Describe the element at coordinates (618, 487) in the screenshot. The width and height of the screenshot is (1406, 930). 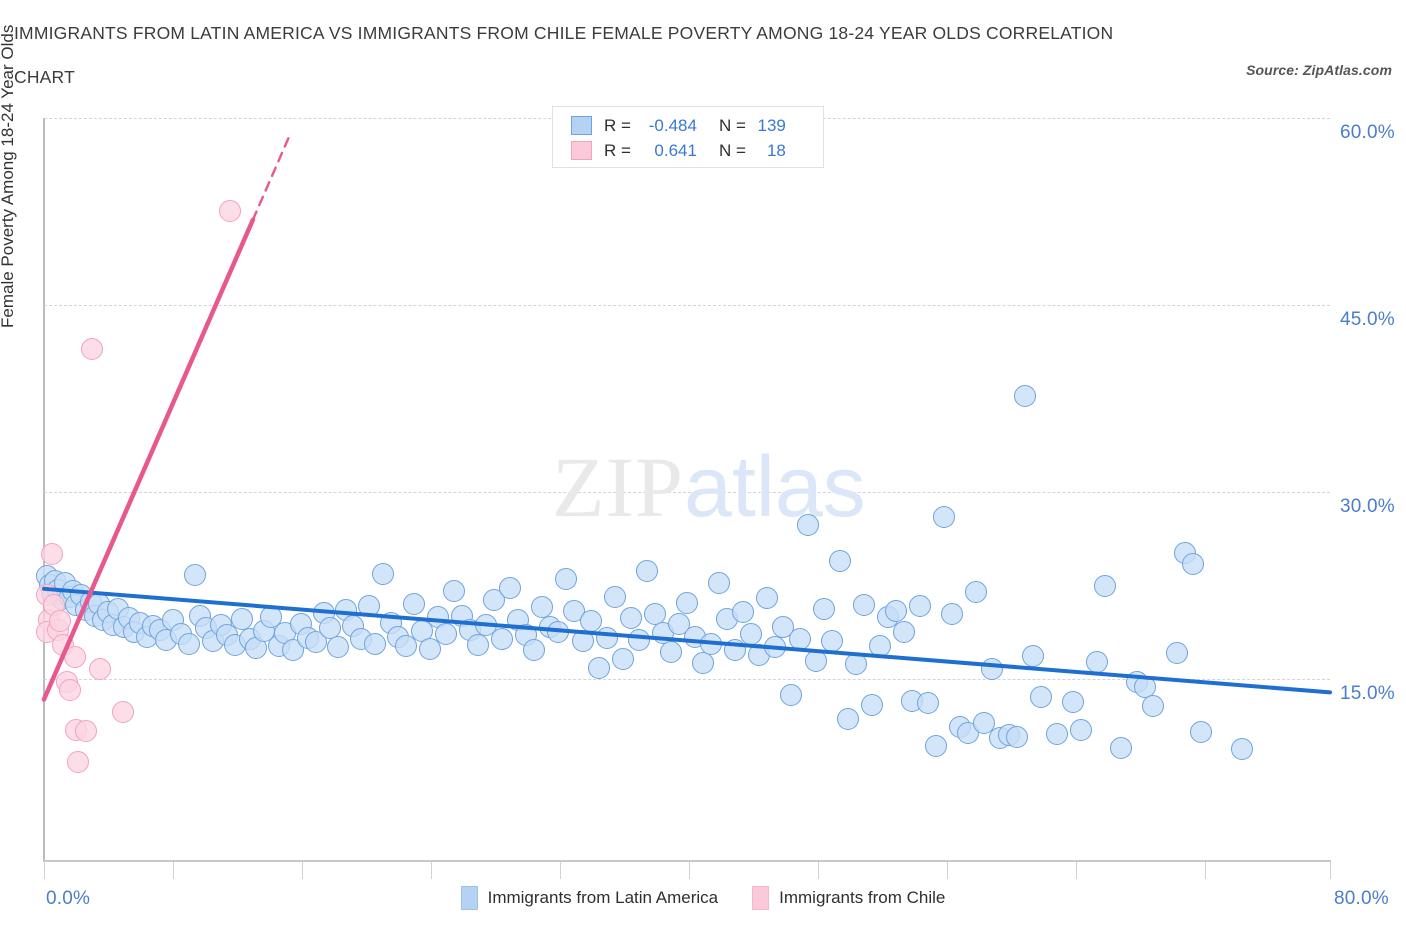
I see `watermark-zip: ZIP` at that location.